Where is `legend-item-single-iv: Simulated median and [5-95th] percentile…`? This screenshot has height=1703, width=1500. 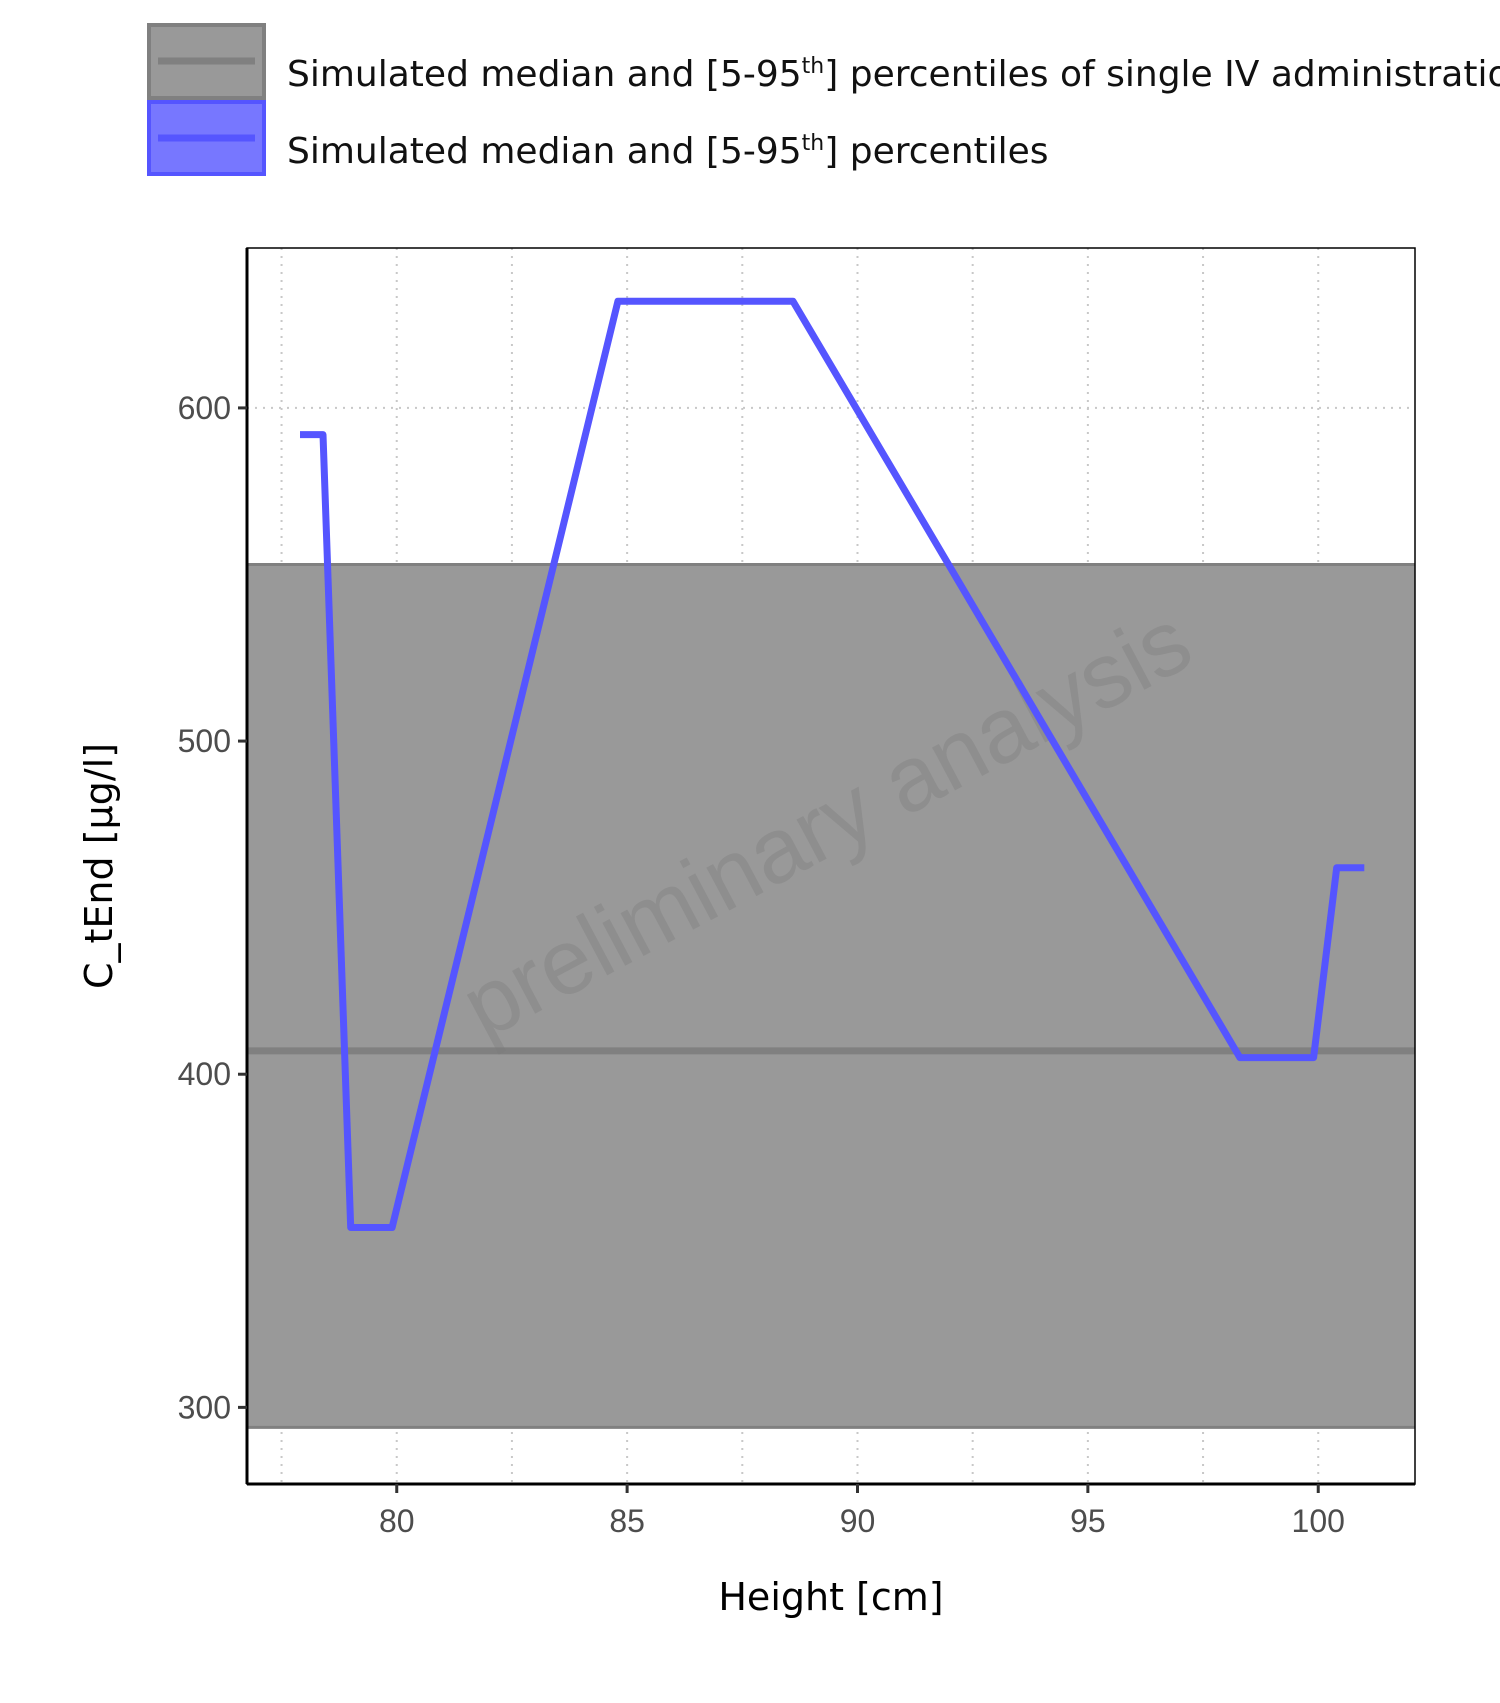
legend-item-single-iv: Simulated median and [5-95th] percentile… is located at coordinates (823, 61).